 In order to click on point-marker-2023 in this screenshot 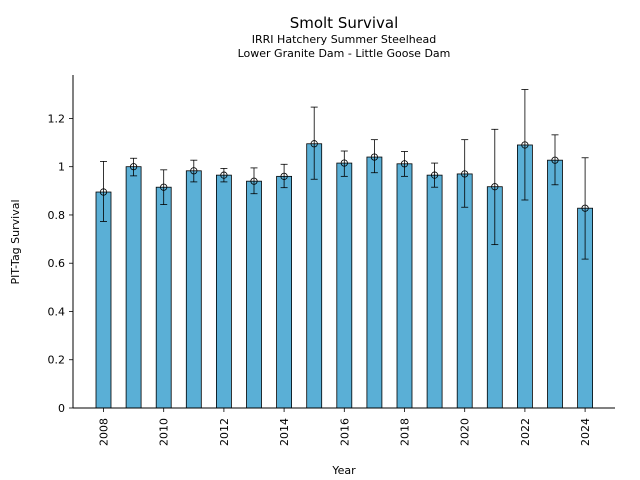, I will do `click(555, 160)`.